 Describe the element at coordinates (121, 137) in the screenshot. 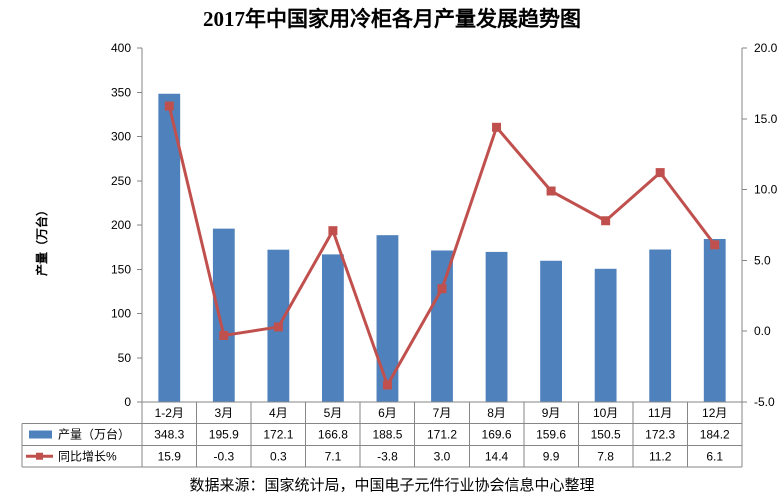

I see `y-tick-label: 300` at that location.